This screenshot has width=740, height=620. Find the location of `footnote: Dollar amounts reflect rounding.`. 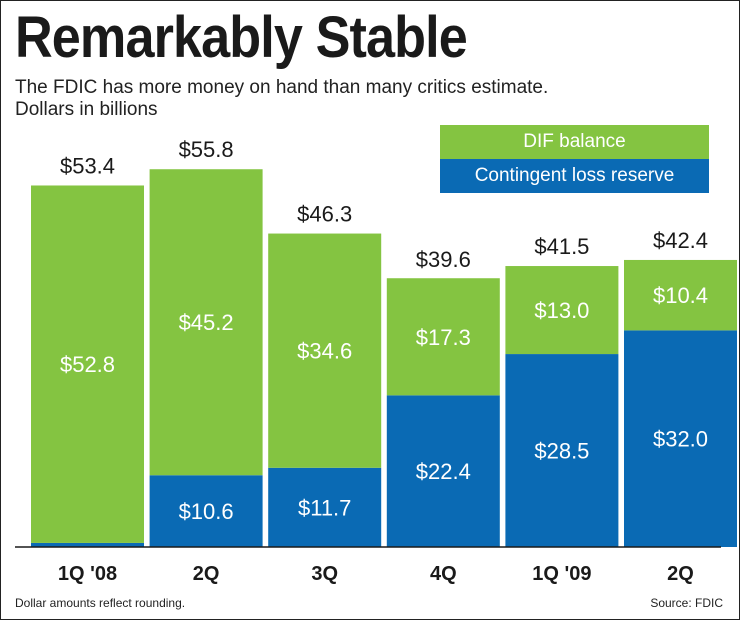

footnote: Dollar amounts reflect rounding. is located at coordinates (100, 603).